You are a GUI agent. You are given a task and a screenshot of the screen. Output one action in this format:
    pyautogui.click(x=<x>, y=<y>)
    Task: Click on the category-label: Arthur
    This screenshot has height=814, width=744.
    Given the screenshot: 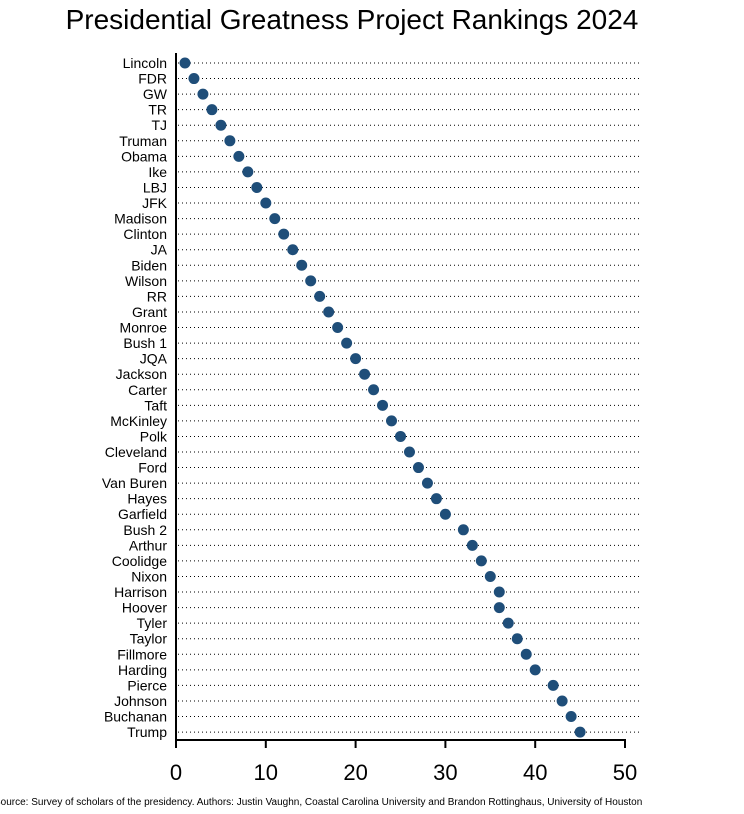 What is the action you would take?
    pyautogui.click(x=148, y=545)
    